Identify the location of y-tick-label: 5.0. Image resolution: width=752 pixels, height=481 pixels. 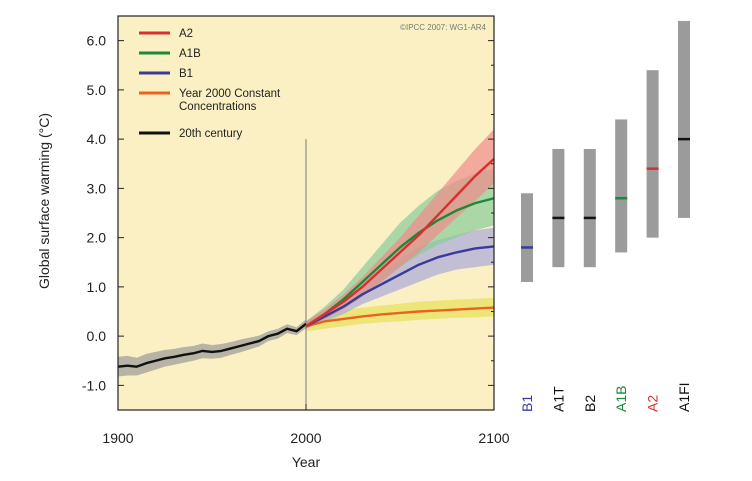
(97, 90).